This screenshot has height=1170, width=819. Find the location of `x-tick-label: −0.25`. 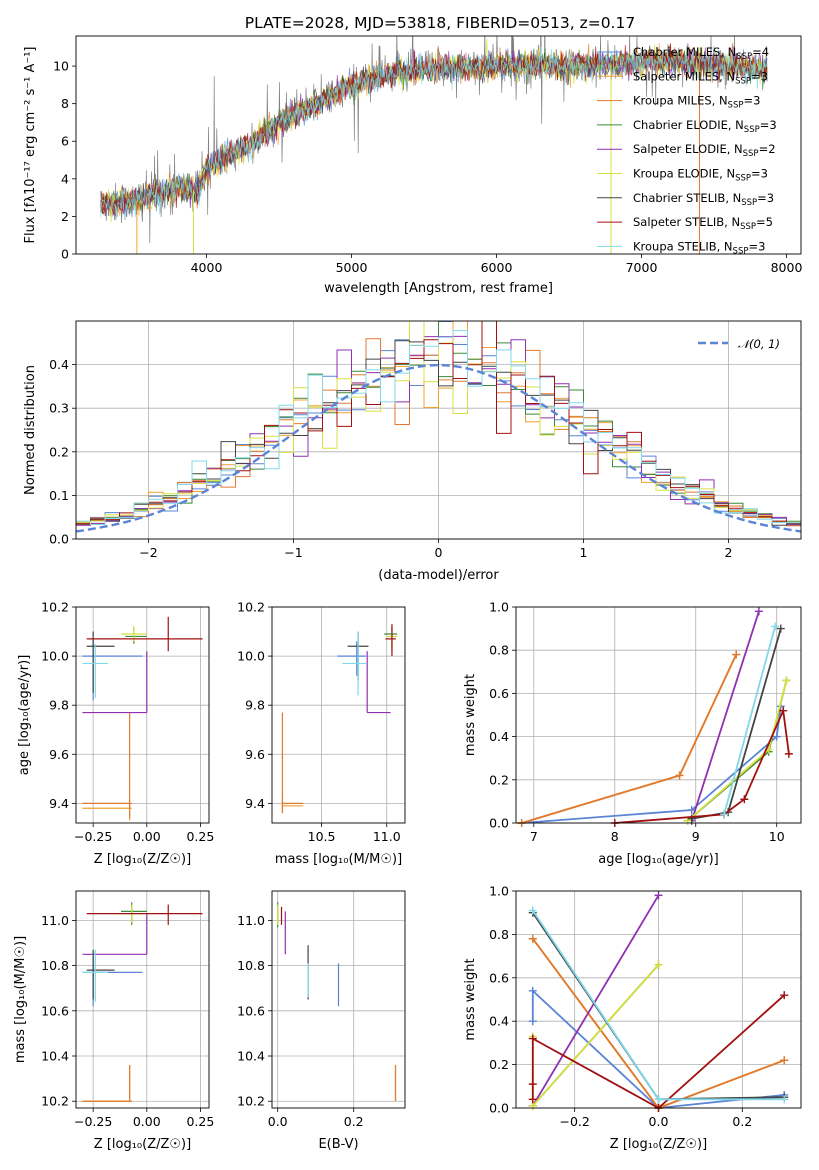

x-tick-label: −0.25 is located at coordinates (93, 836).